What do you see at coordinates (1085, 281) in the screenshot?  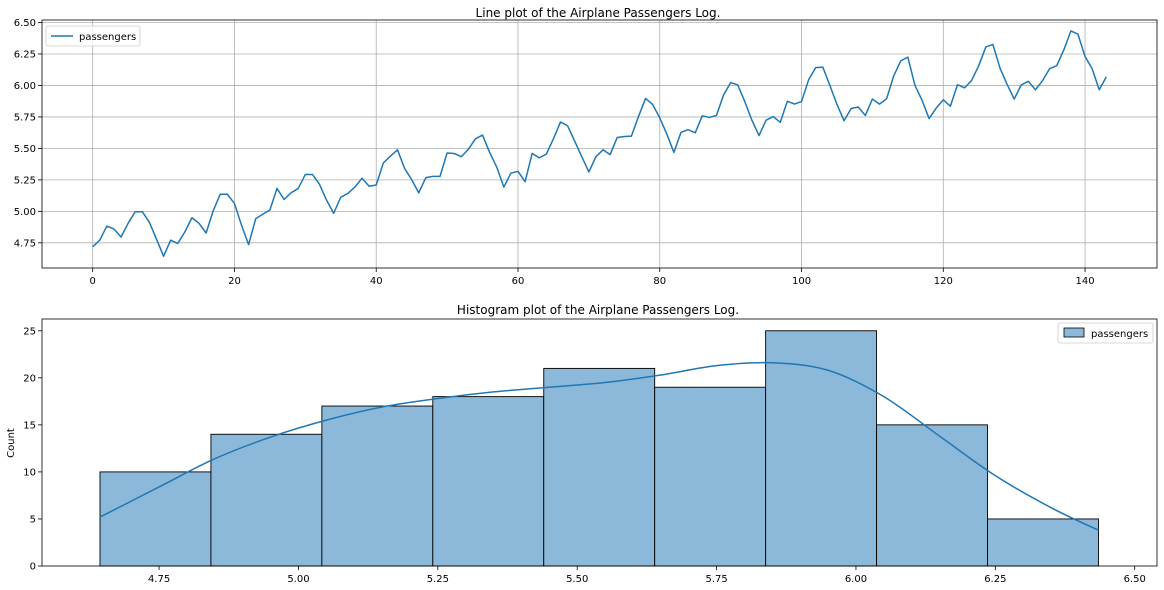 I see `x-tick-label: 140` at bounding box center [1085, 281].